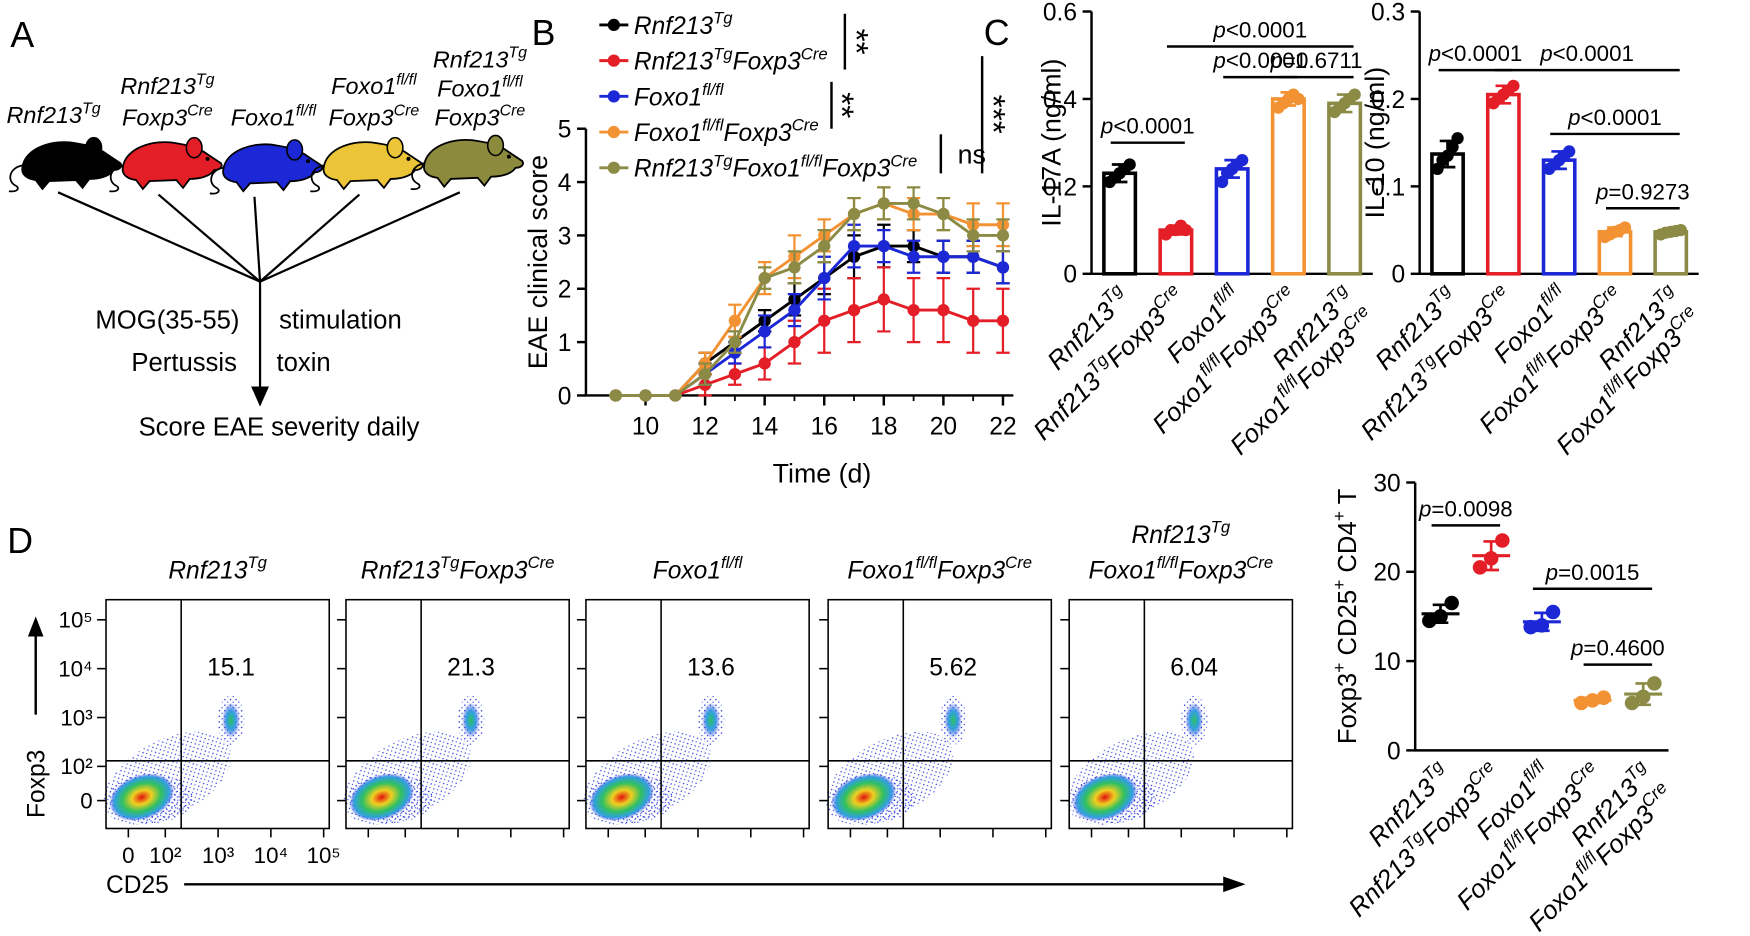 This screenshot has width=1750, height=936. I want to click on gate-percent: 5.62, so click(953, 668).